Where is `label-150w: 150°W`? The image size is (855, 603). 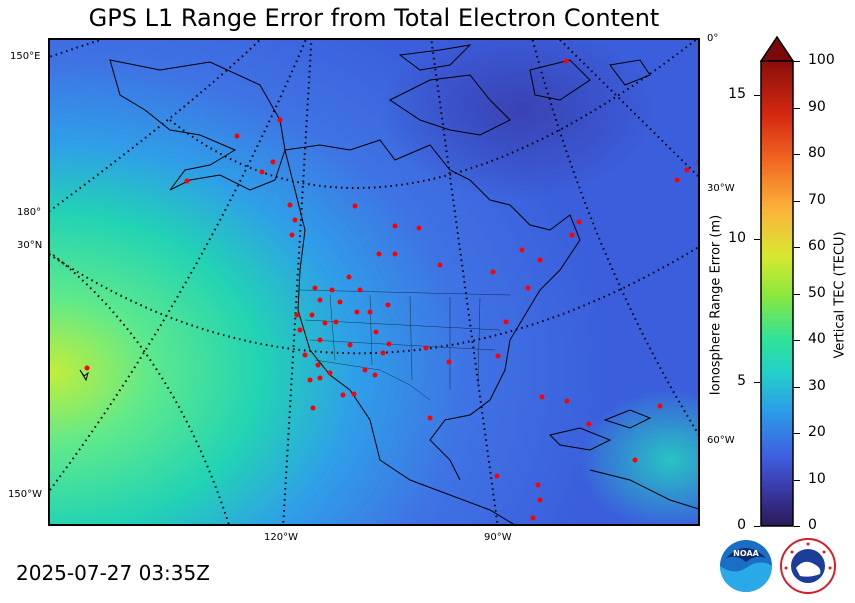
label-150w: 150°W is located at coordinates (25, 494).